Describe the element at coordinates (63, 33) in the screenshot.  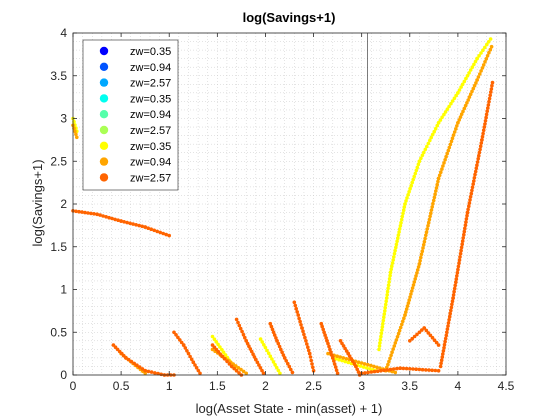
I see `y-tick-label: 4` at that location.